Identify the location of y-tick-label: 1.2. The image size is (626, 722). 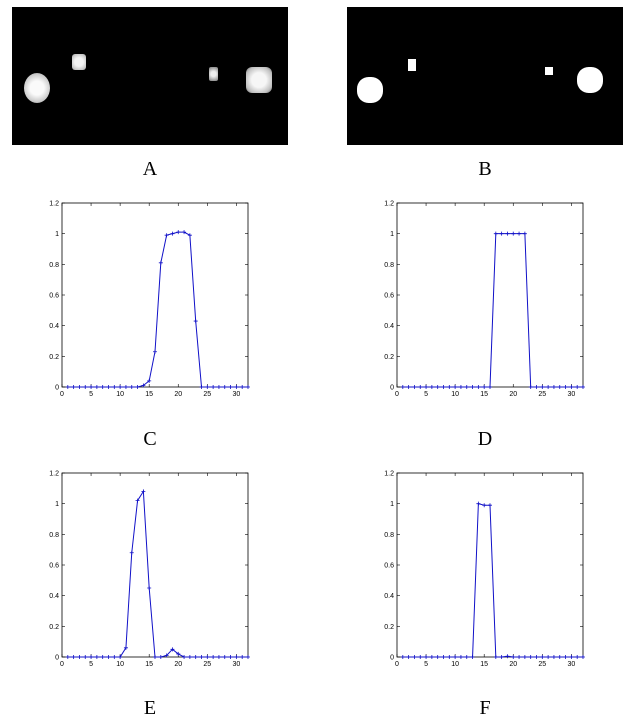
(389, 474).